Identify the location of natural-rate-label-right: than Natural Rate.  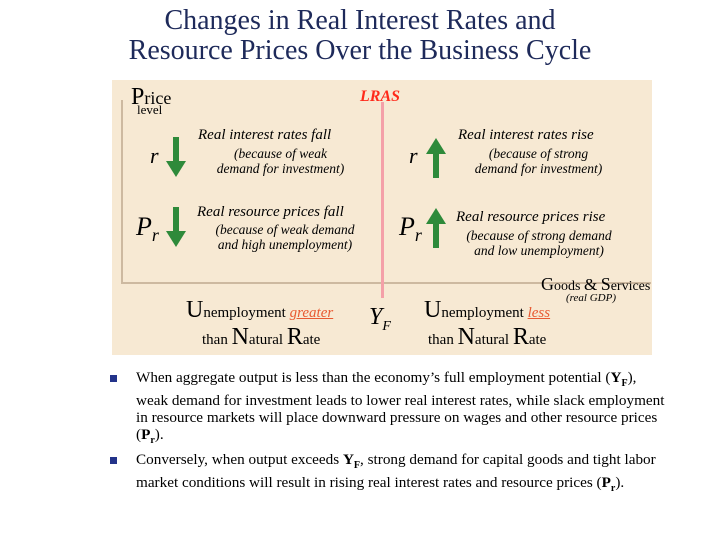
(487, 337).